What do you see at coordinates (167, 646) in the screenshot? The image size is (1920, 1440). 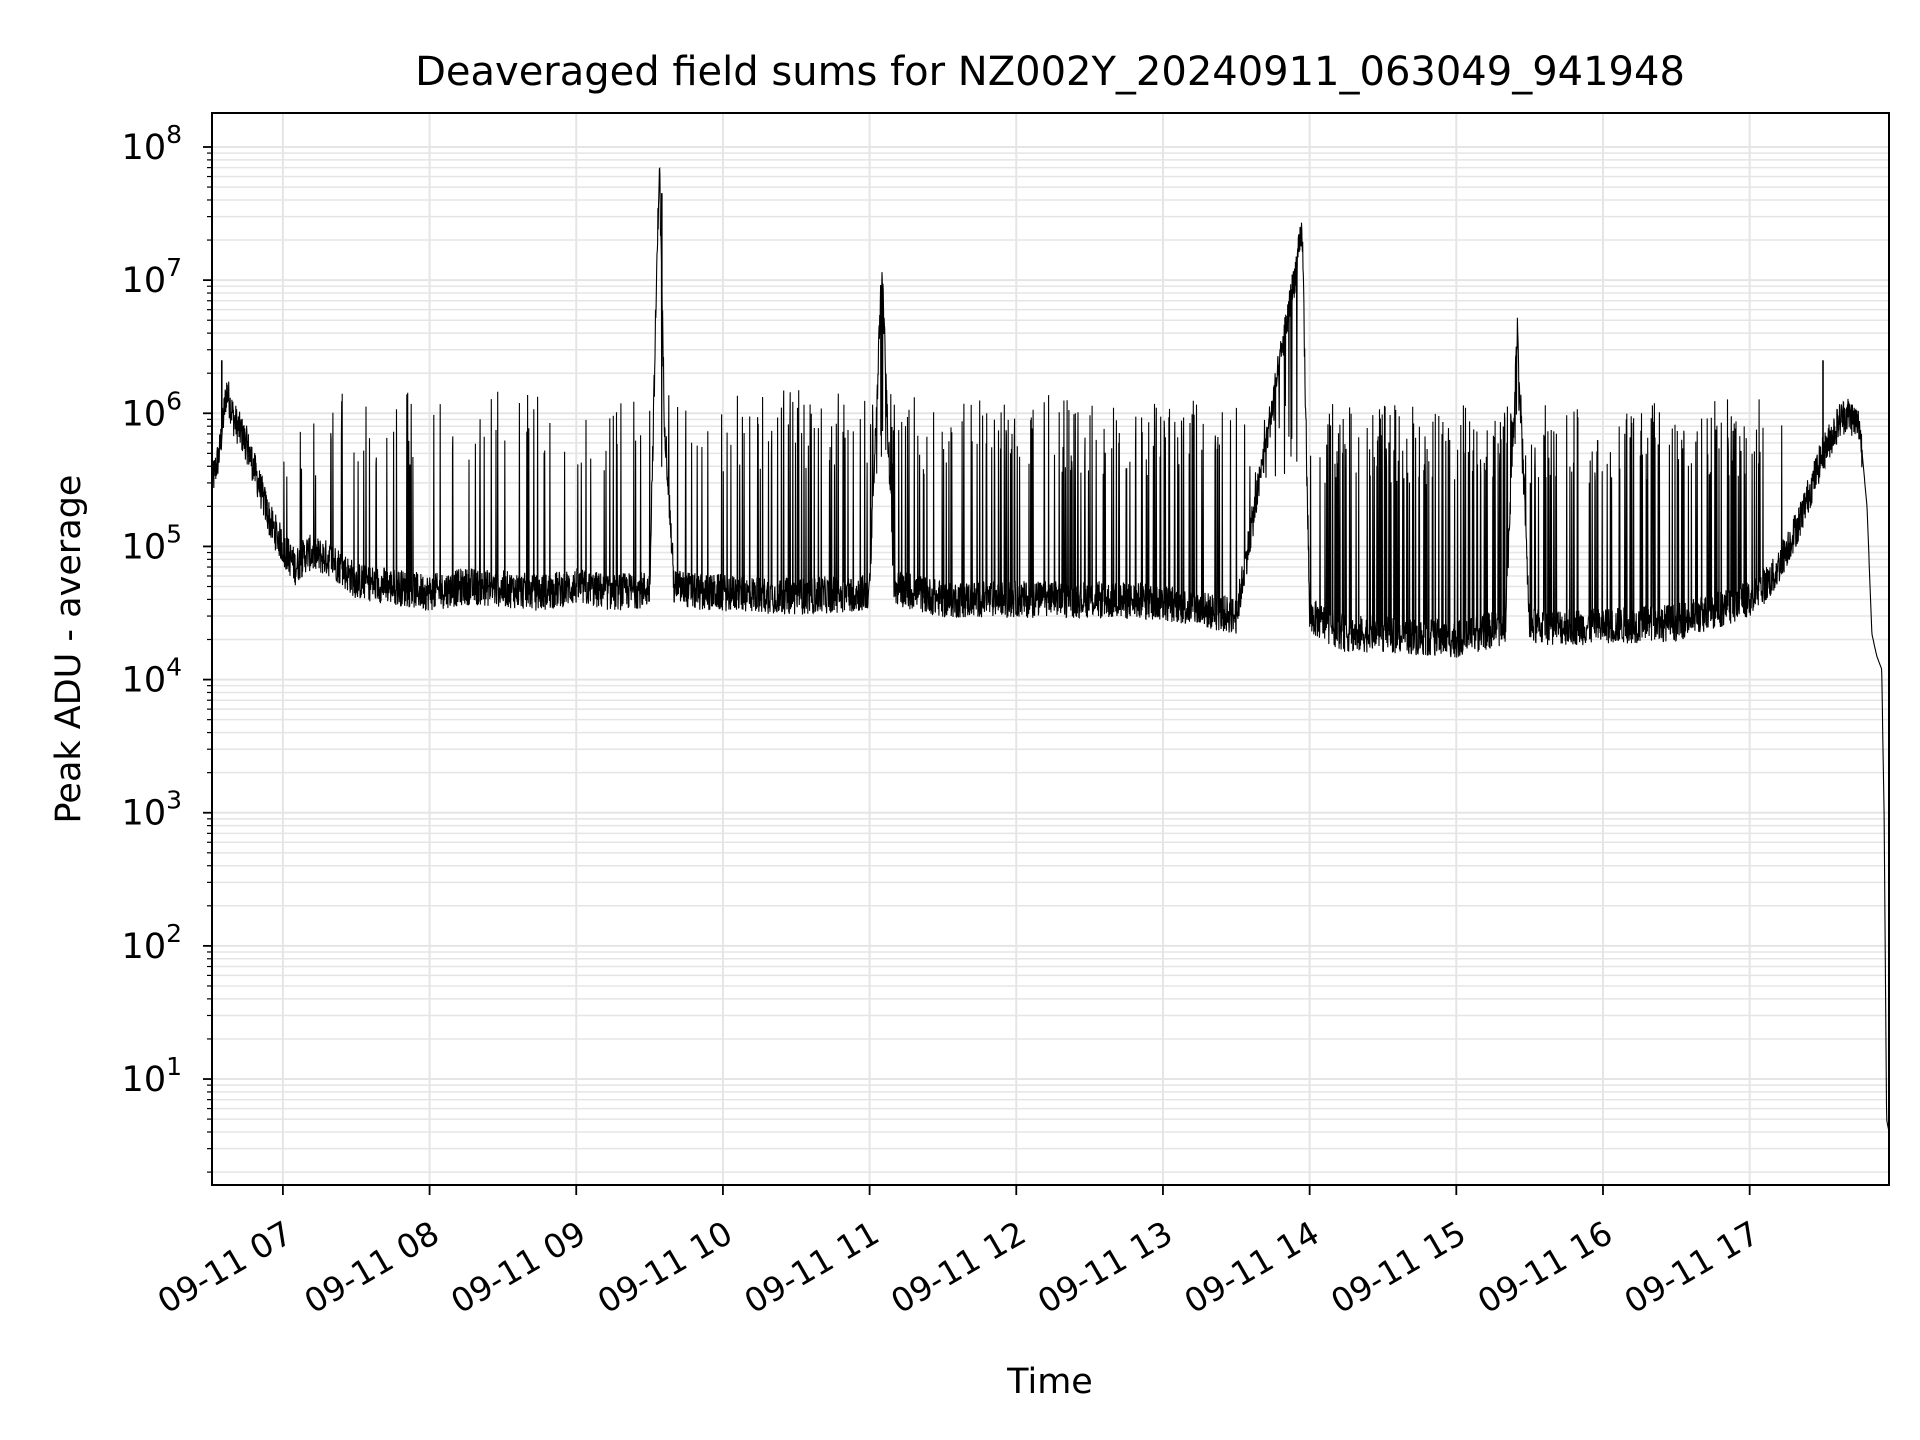 I see `y-axis: 10¹ 10² 10³ 10⁴ 10⁵ 10⁶ 10⁷ 10⁸` at bounding box center [167, 646].